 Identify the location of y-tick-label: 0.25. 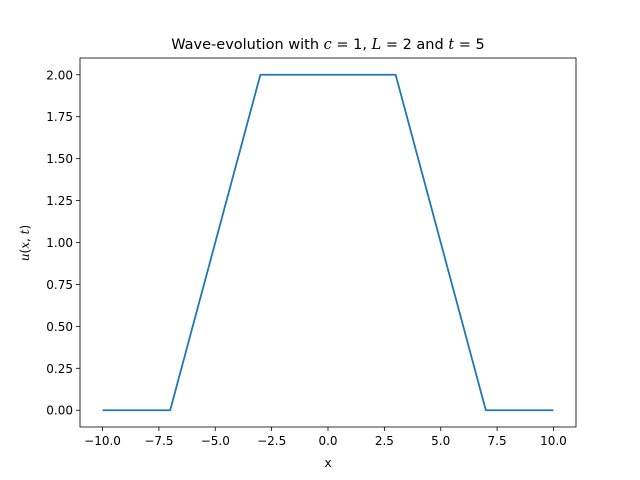
(59, 369).